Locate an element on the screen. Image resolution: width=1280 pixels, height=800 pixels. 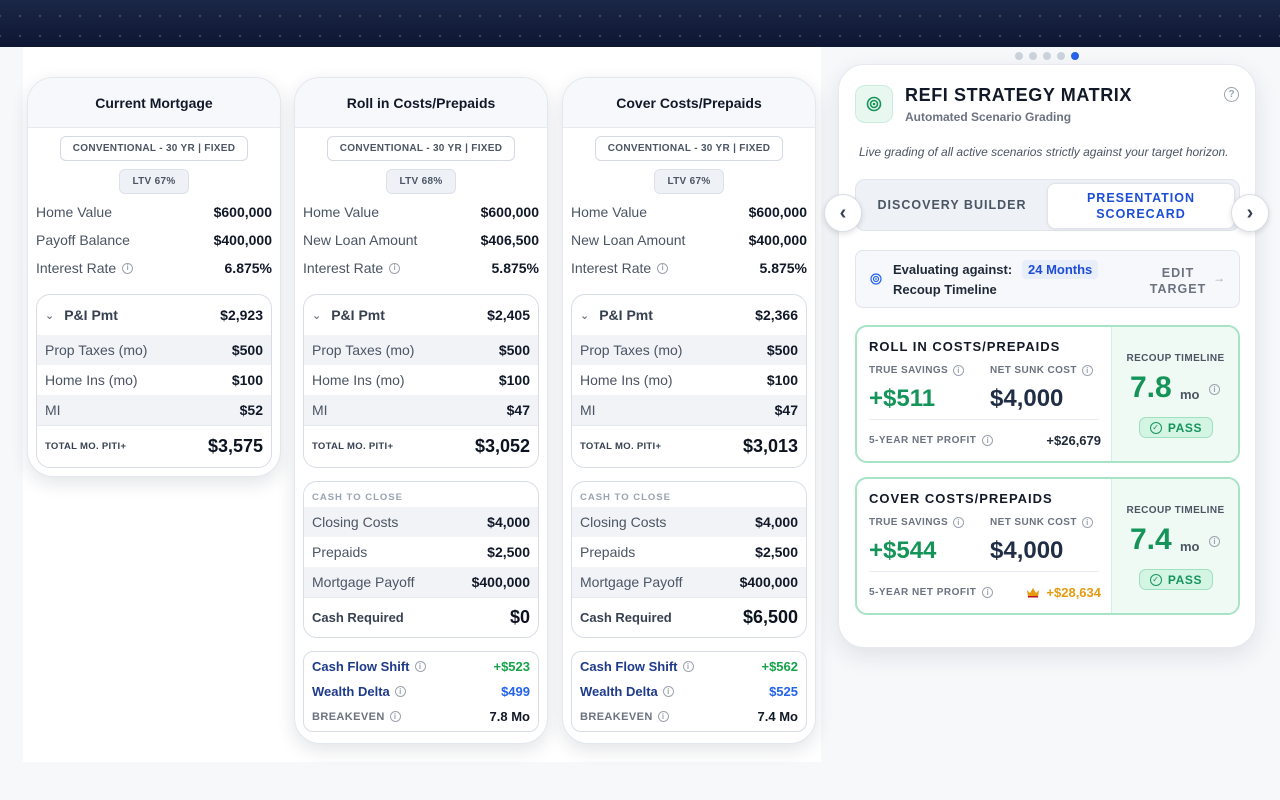
pi-payment-row: ⌄ P&I Pmt $2,405 is located at coordinates (421, 315).